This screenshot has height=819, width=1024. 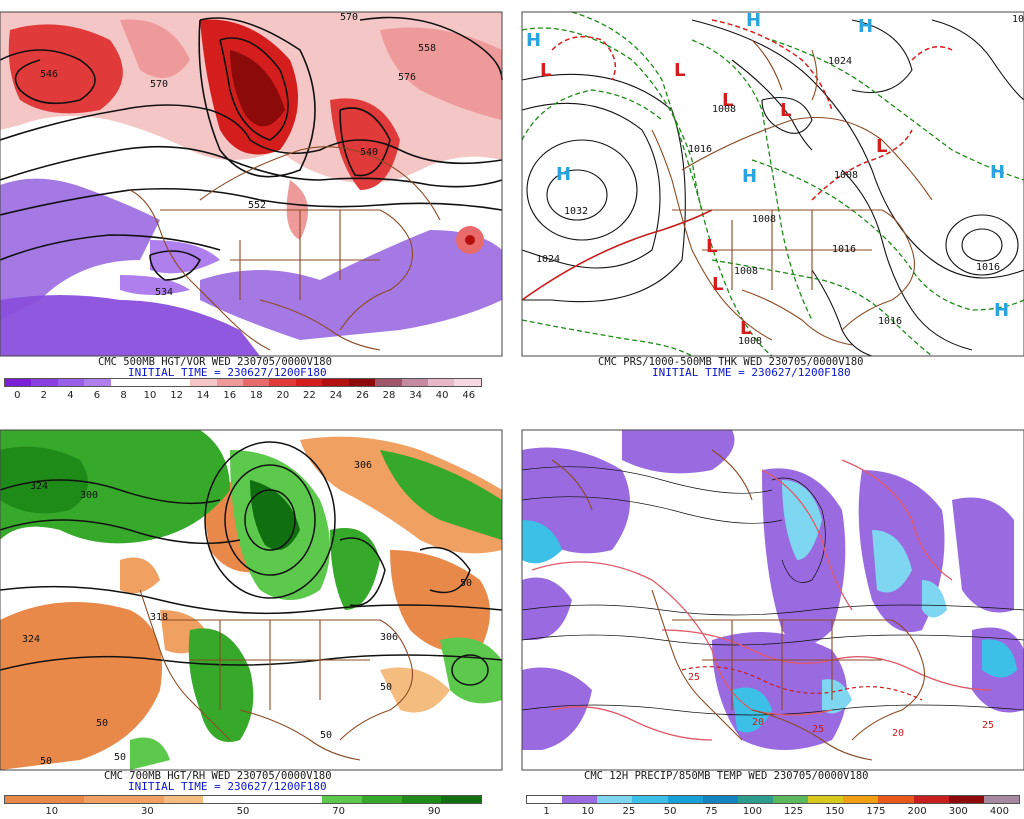 I want to click on contour-label: 558, so click(x=427, y=48).